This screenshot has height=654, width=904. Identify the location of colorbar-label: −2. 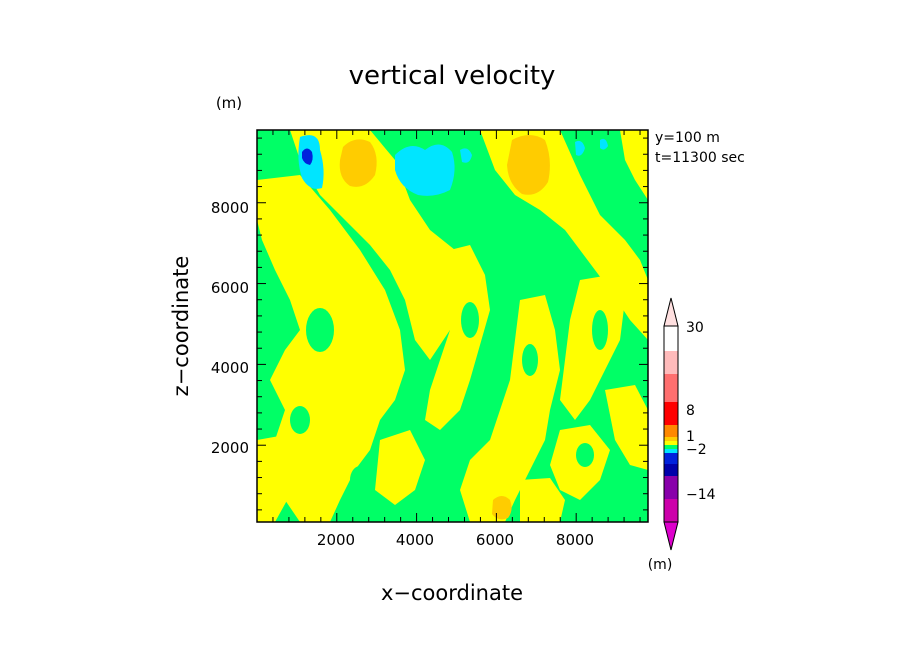
(696, 450).